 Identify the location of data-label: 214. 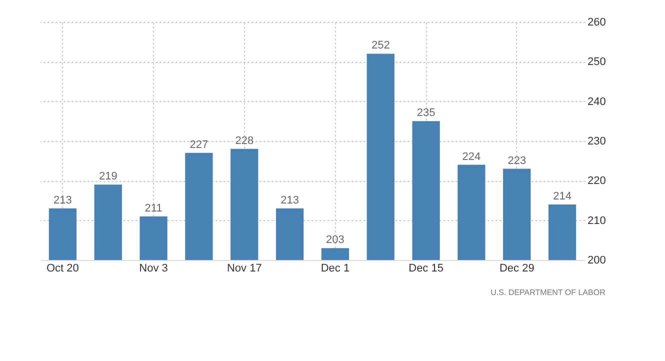
(562, 196).